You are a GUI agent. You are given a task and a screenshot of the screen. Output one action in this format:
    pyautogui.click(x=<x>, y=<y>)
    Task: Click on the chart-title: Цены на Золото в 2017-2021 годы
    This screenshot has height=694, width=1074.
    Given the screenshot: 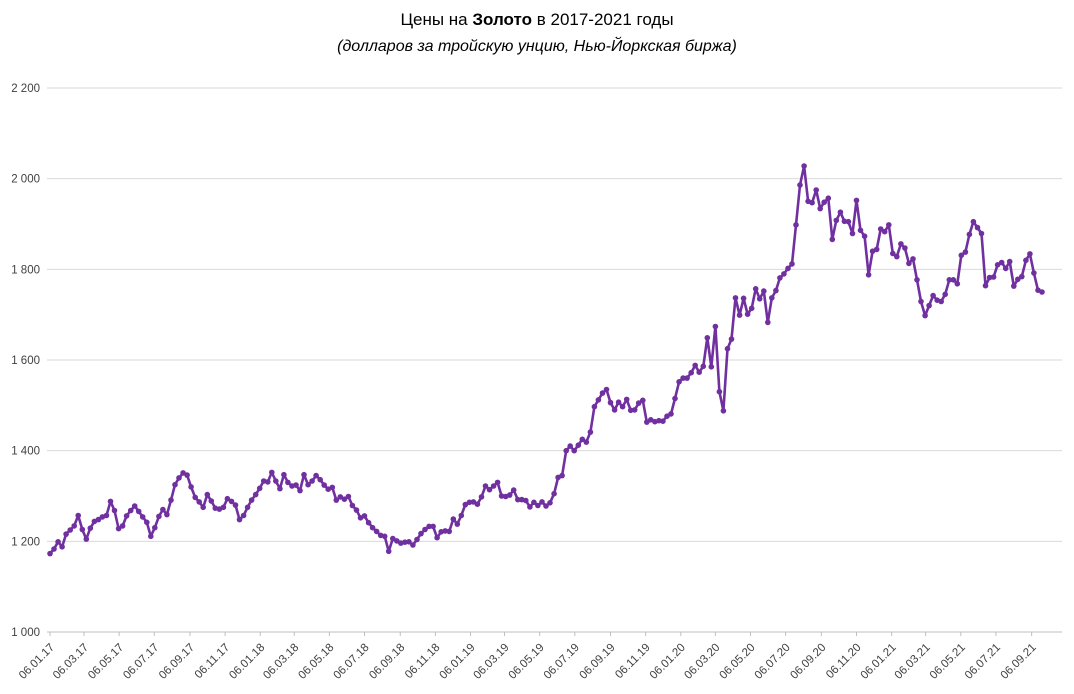 What is the action you would take?
    pyautogui.click(x=537, y=20)
    